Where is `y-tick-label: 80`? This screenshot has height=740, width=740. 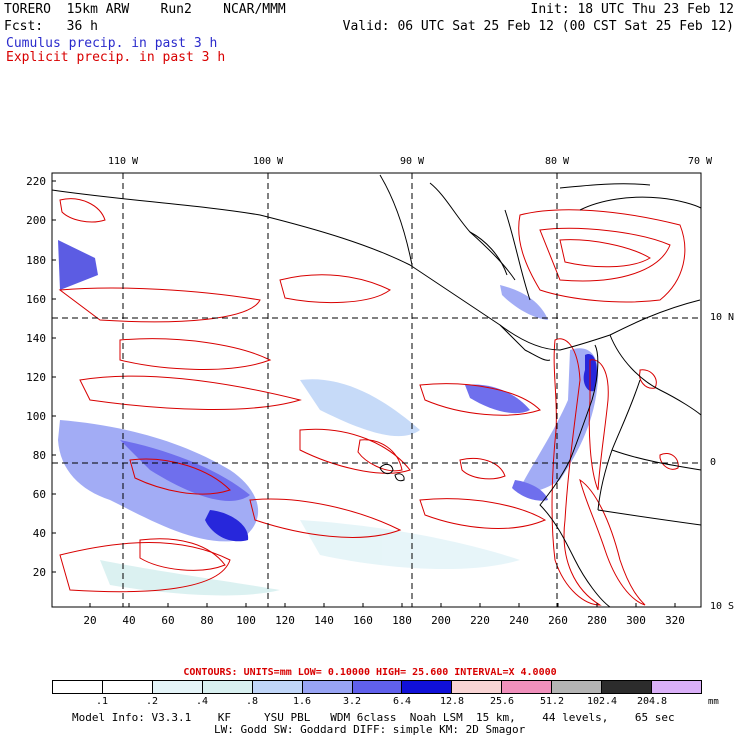 y-tick-label: 80 is located at coordinates (39, 455).